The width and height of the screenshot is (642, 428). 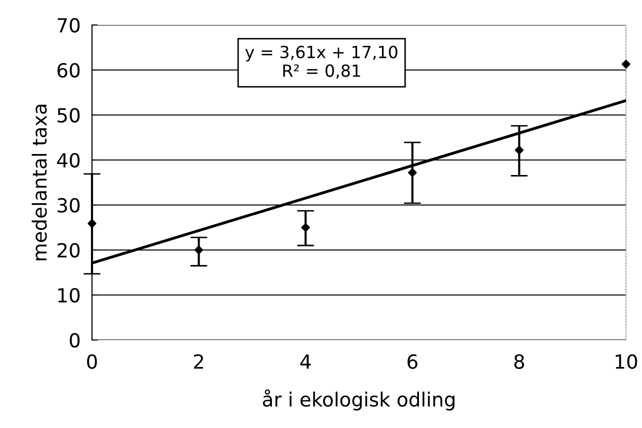 I want to click on y-tick-label: 20, so click(x=69, y=250).